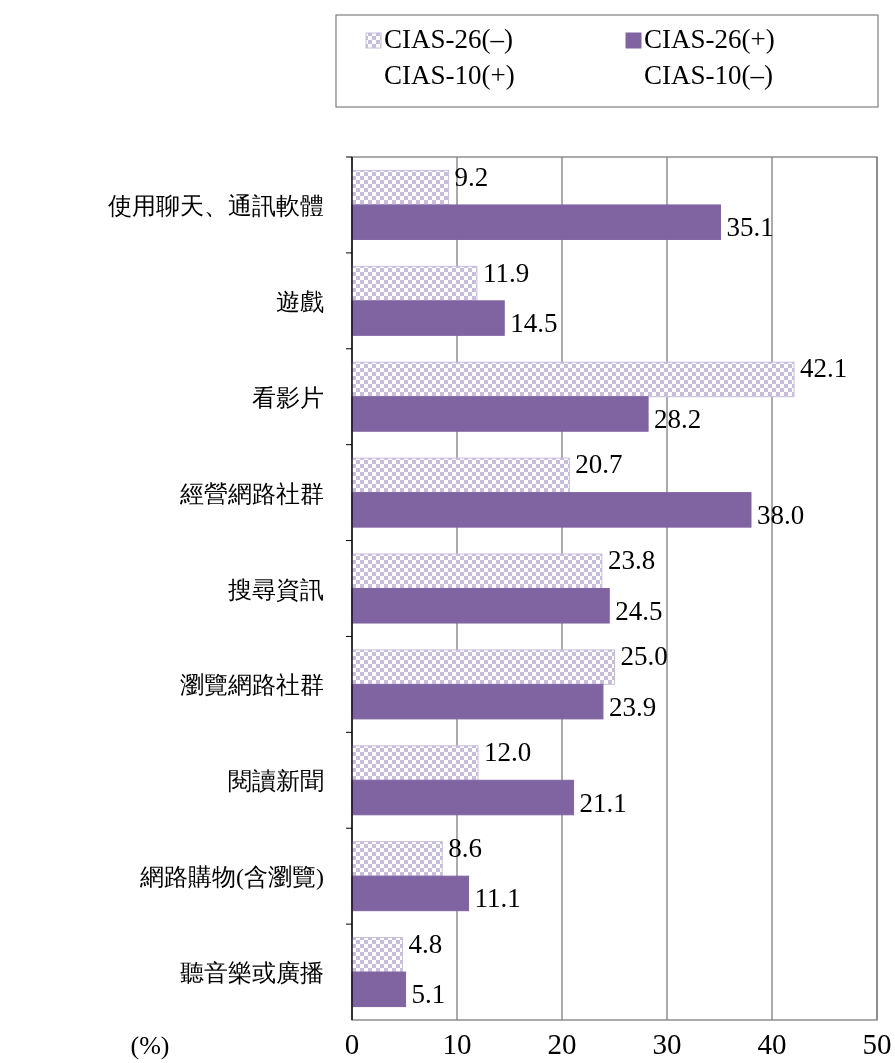 This screenshot has height=1063, width=895. What do you see at coordinates (252, 973) in the screenshot?
I see `category-label: 聽音樂或廣播` at bounding box center [252, 973].